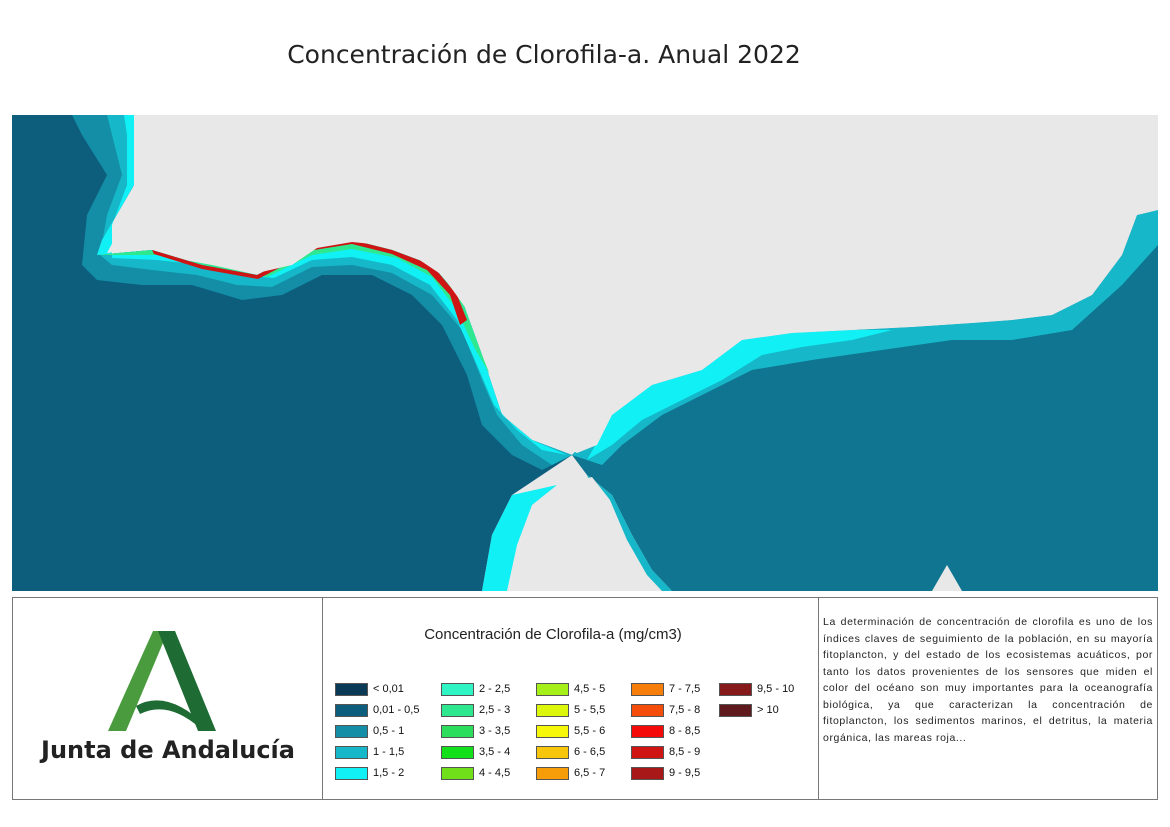 Image resolution: width=1170 pixels, height=827 pixels. Describe the element at coordinates (544, 54) in the screenshot. I see `map-title: Concentración de Clorofila-a. Anual 2022` at that location.